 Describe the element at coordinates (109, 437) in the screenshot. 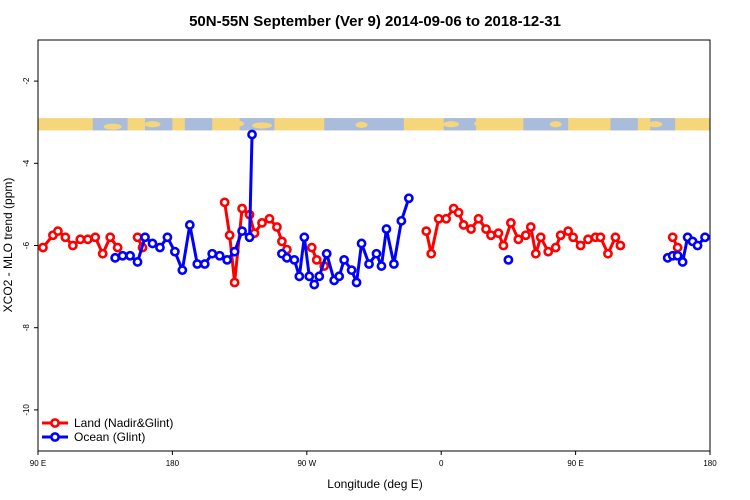

I see `legend-label: Ocean (Glint)` at that location.